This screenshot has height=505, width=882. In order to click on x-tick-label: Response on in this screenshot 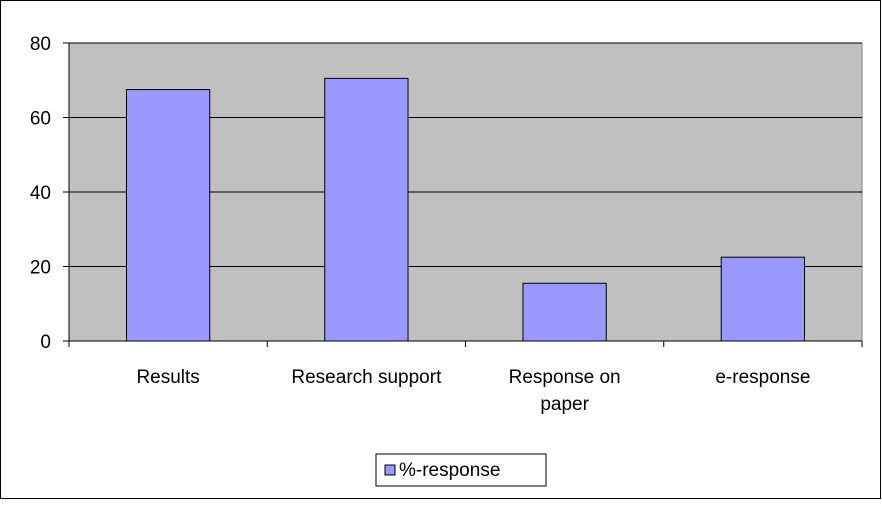, I will do `click(565, 377)`.